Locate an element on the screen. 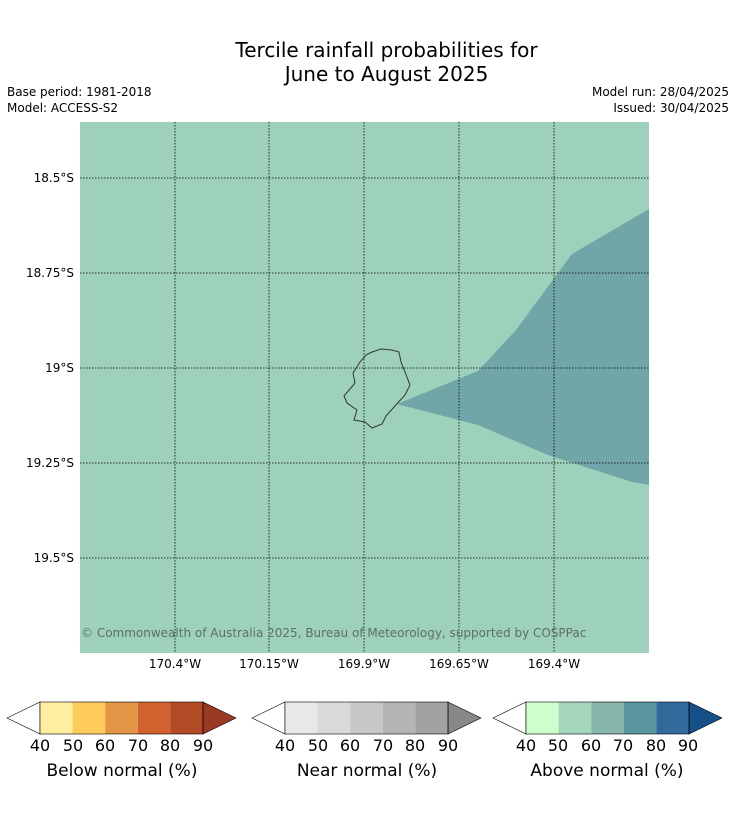  title-line-2: June to August 2025 is located at coordinates (386, 74).